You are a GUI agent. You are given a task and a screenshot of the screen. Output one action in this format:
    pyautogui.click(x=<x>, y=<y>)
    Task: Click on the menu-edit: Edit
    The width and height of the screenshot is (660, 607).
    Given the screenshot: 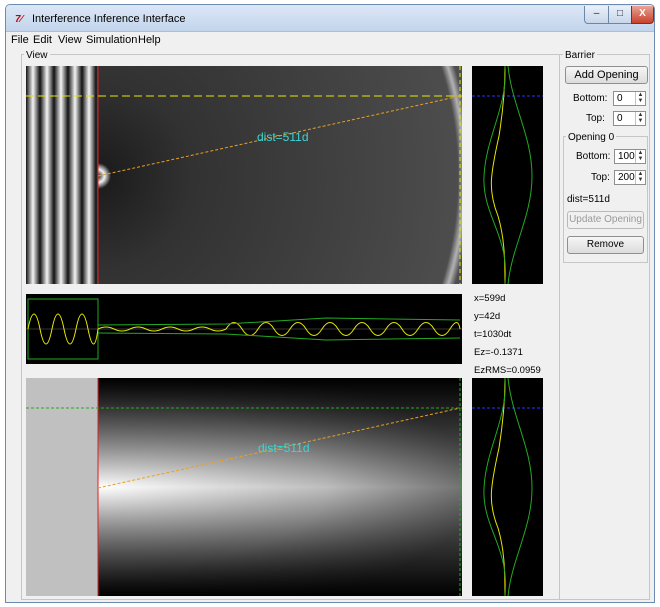 What is the action you would take?
    pyautogui.click(x=42, y=40)
    